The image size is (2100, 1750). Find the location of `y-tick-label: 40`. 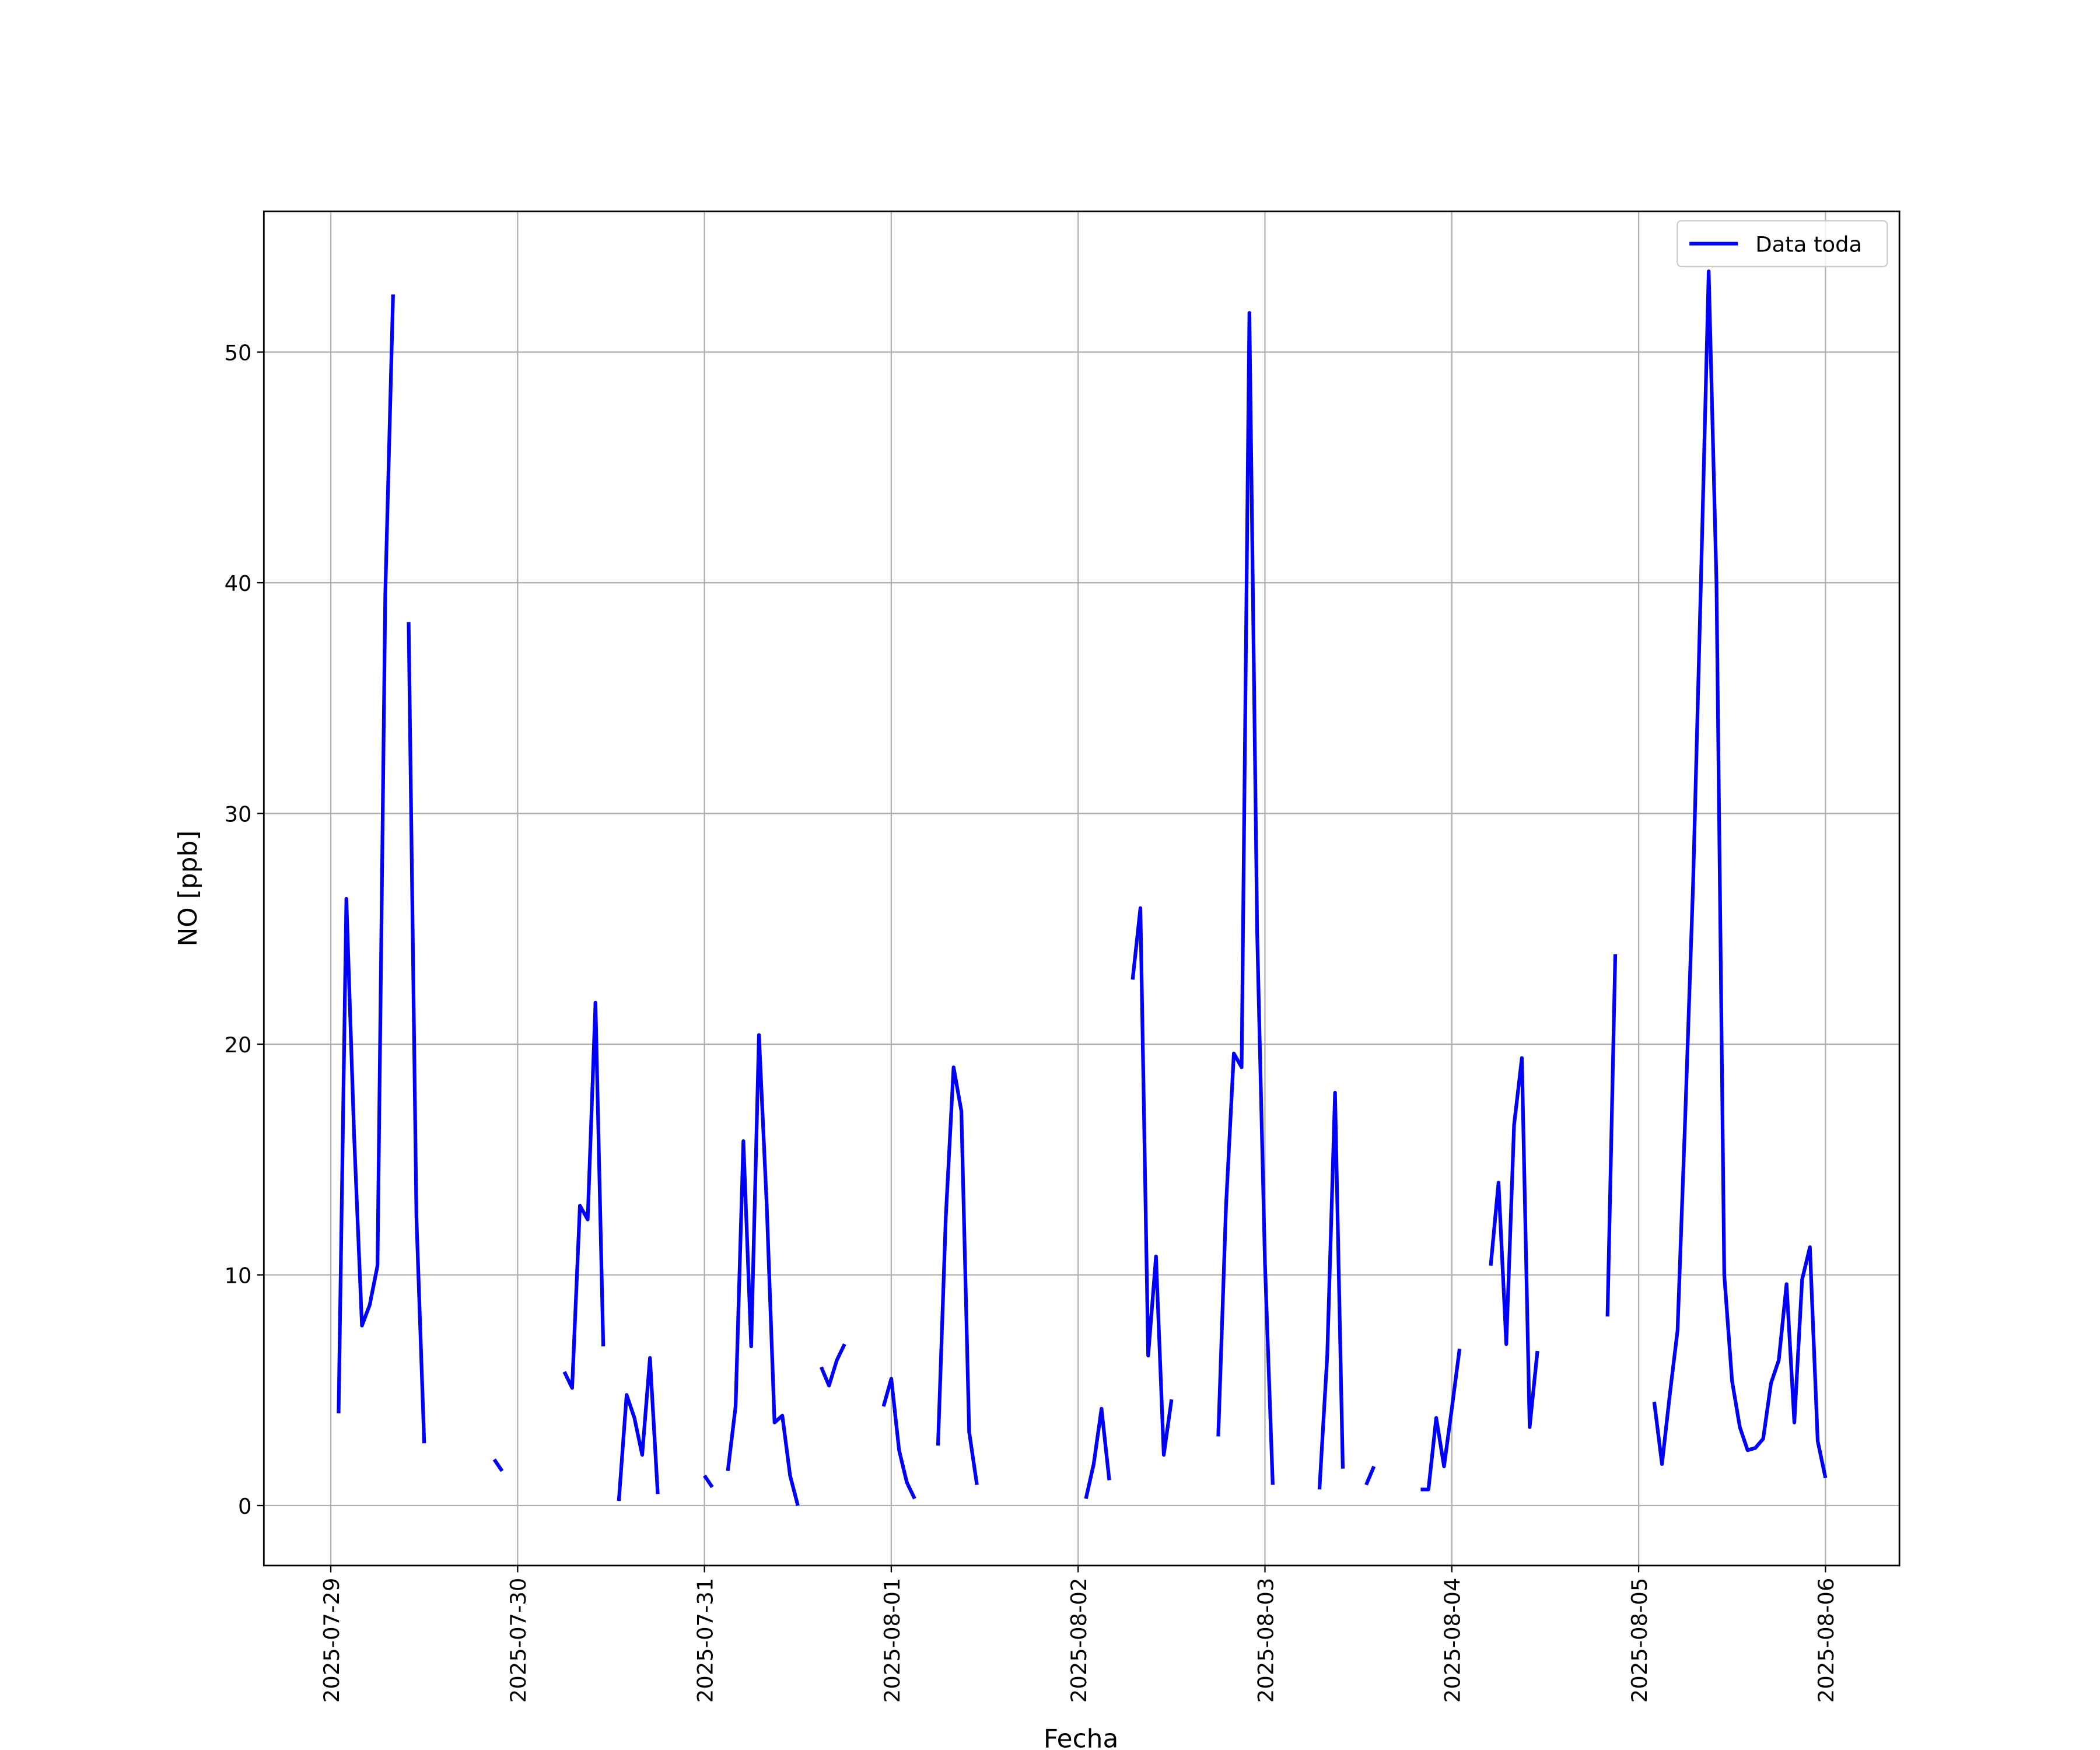

y-tick-label: 40 is located at coordinates (238, 583).